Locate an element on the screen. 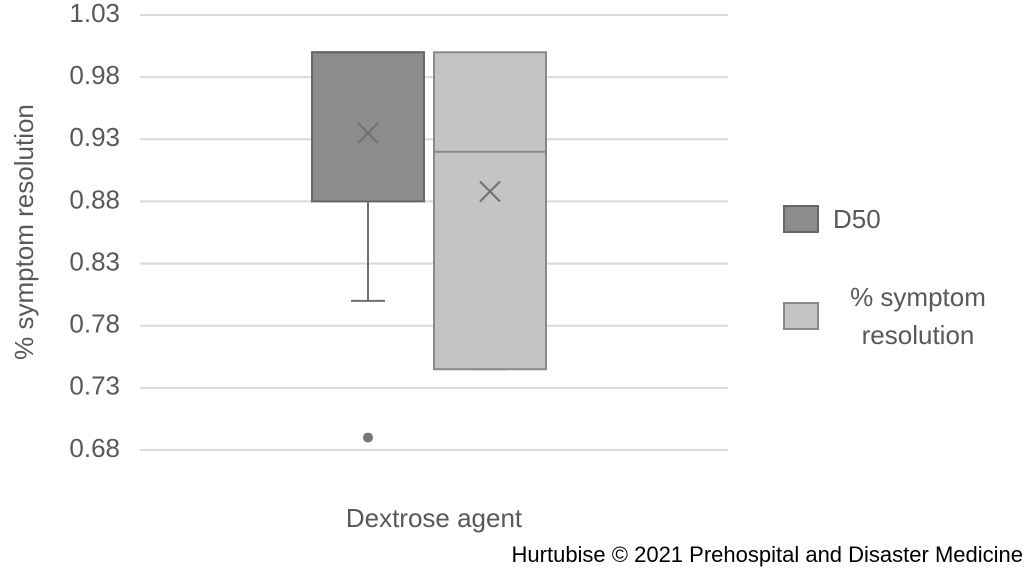 This screenshot has height=572, width=1027. legend-label: D50 is located at coordinates (857, 219).